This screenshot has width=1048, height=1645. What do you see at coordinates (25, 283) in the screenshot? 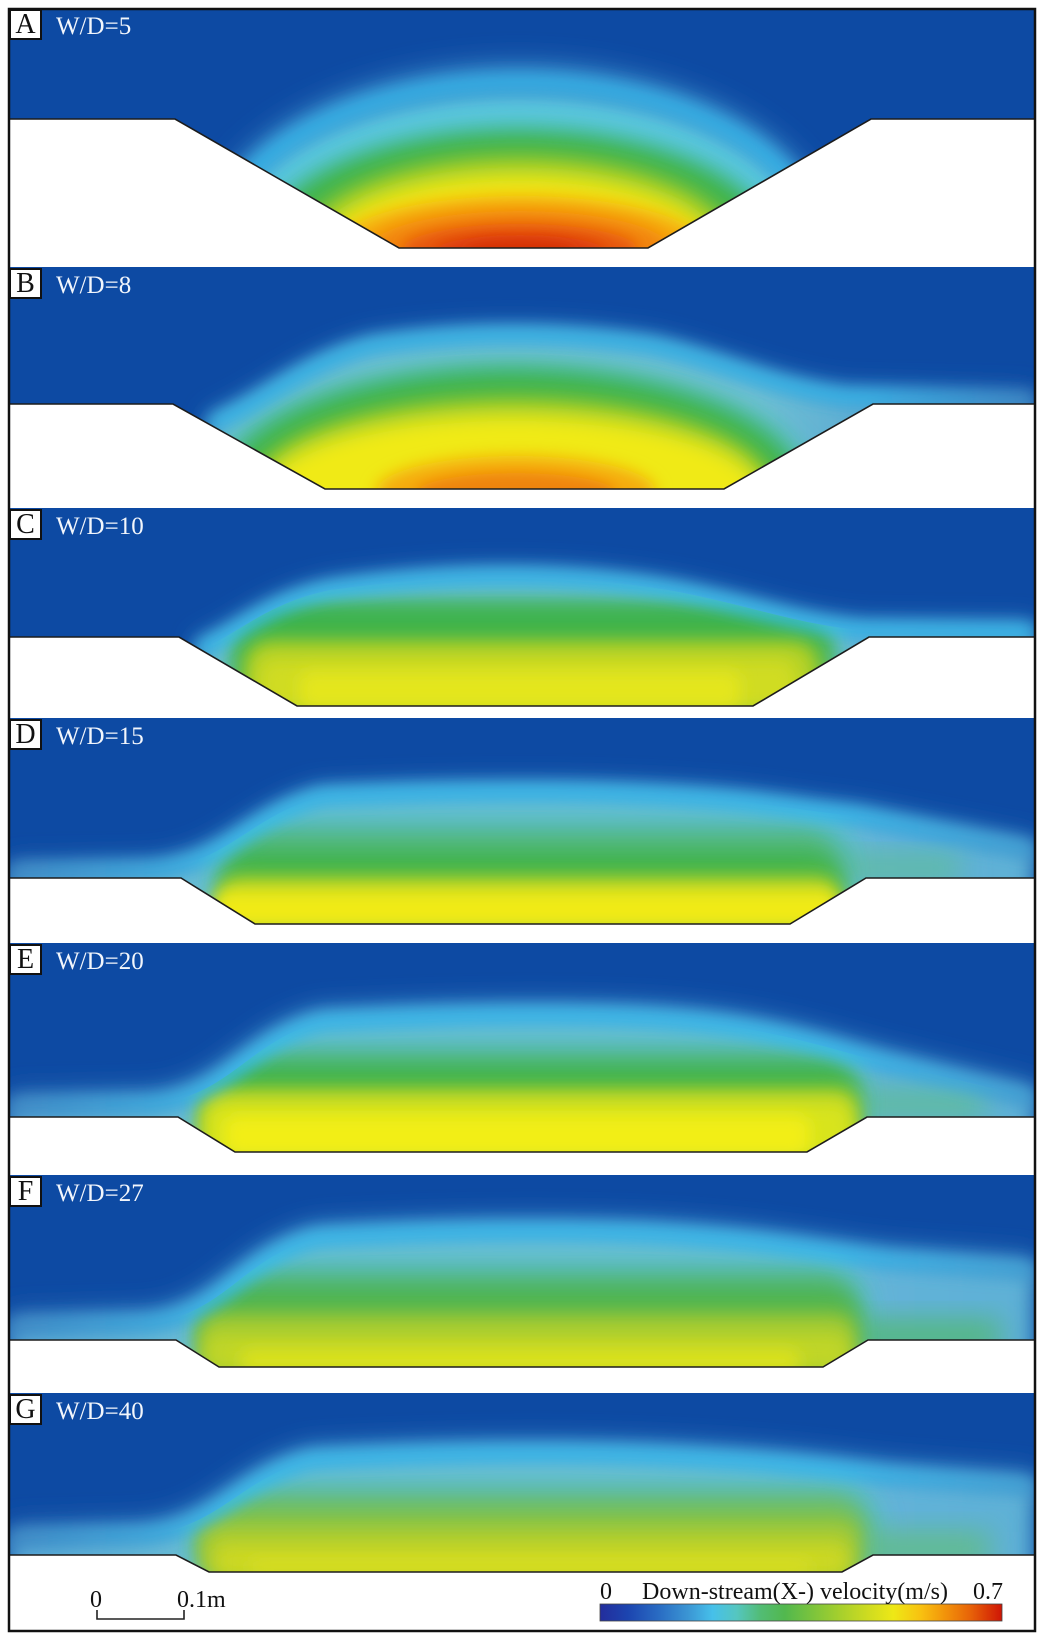
I see `svg-text: B` at bounding box center [25, 283].